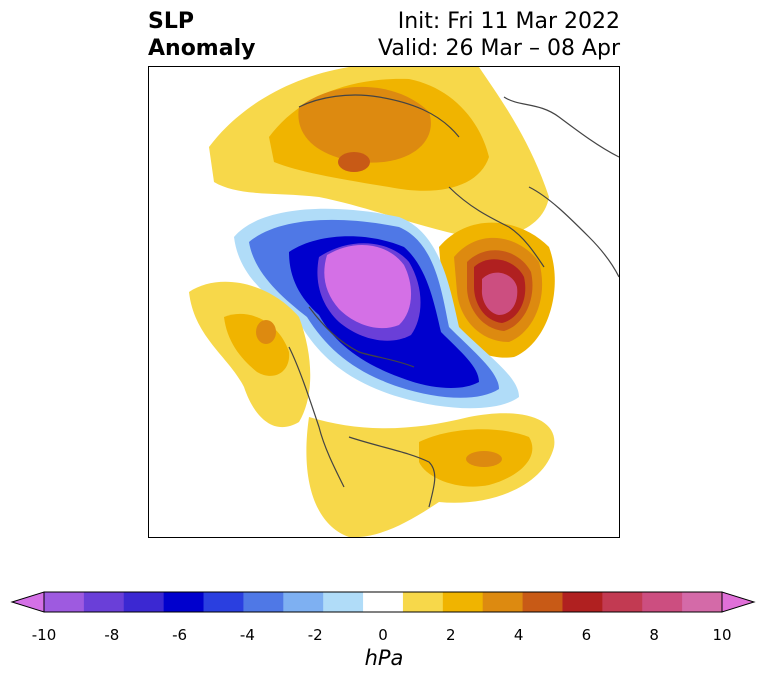 This screenshot has height=684, width=768. Describe the element at coordinates (376, 308) in the screenshot. I see `negative-anomaly-arctic` at that location.